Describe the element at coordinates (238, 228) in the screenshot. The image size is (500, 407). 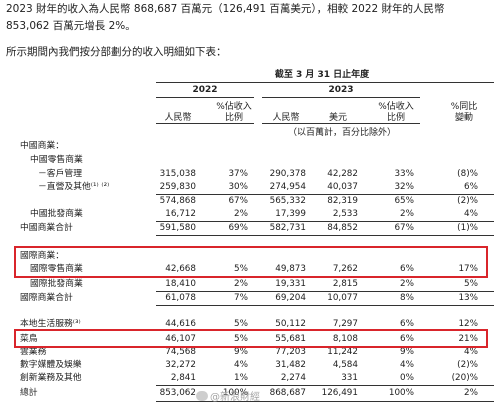
I see `cell-pct-2022: 69%` at that location.